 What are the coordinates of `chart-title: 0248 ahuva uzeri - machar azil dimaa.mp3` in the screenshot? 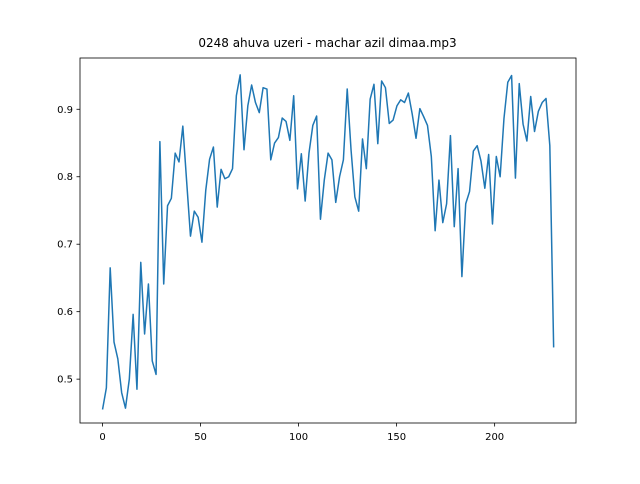 It's located at (327, 43).